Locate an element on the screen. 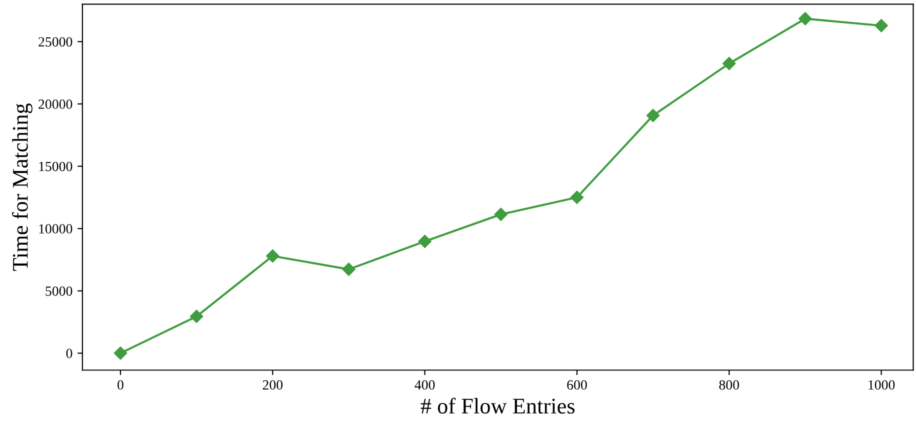 The height and width of the screenshot is (423, 916). x-tick-label: 1000 is located at coordinates (881, 385).